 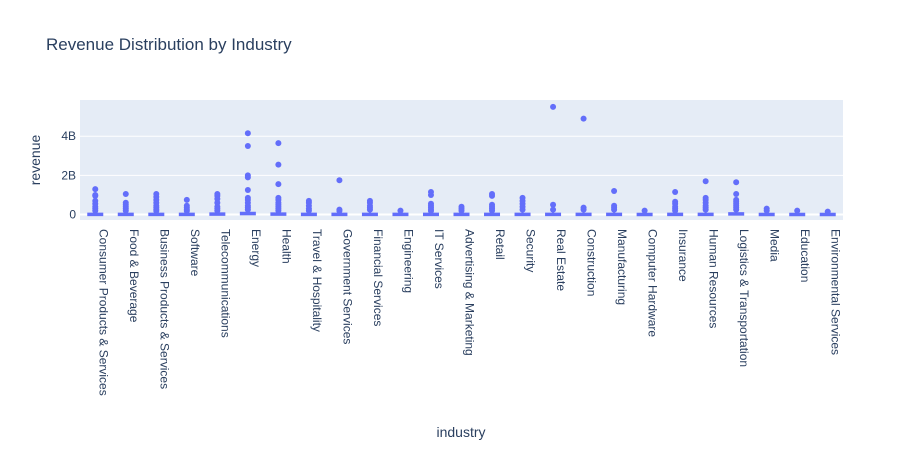 What do you see at coordinates (225, 283) in the screenshot?
I see `x-tick-label: Telecommunications` at bounding box center [225, 283].